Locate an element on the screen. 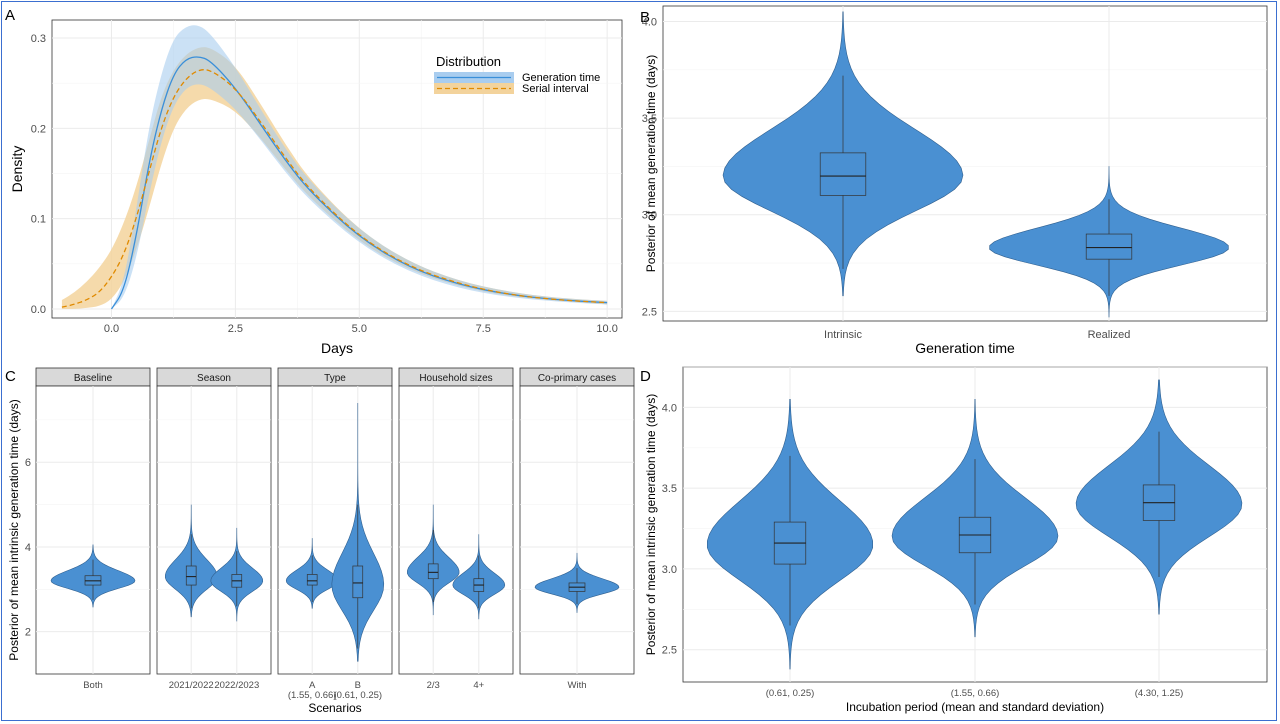  serial-interval-line is located at coordinates (334, 188).